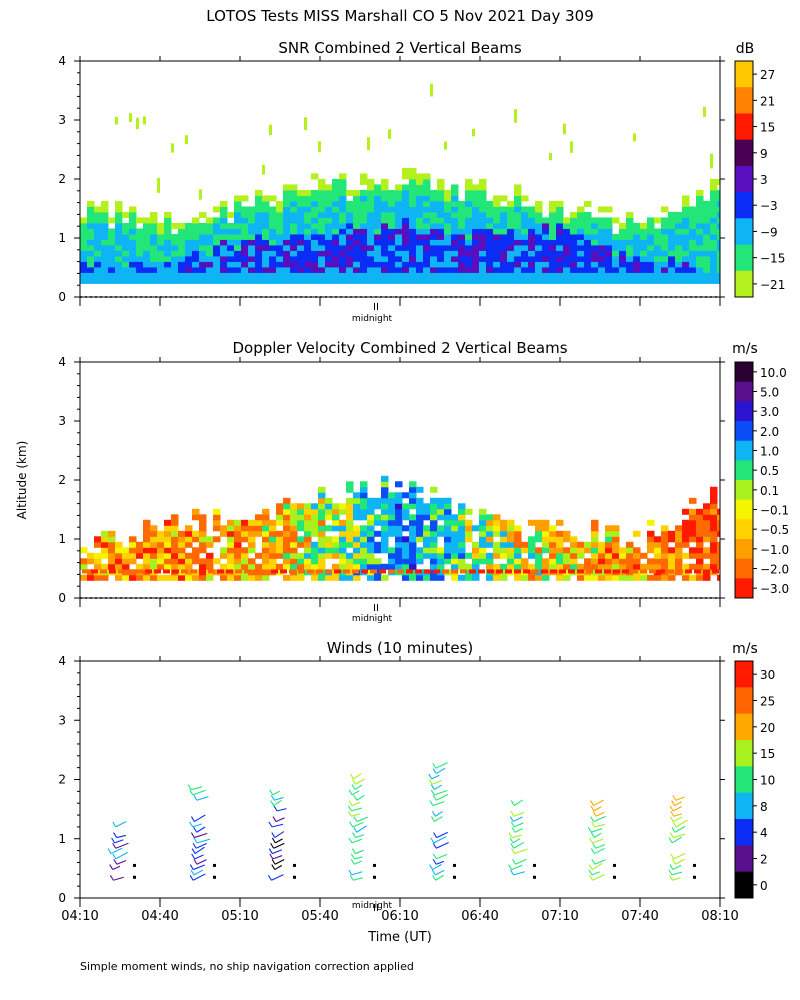  I want to click on y-tick-label: 3, so click(62, 120).